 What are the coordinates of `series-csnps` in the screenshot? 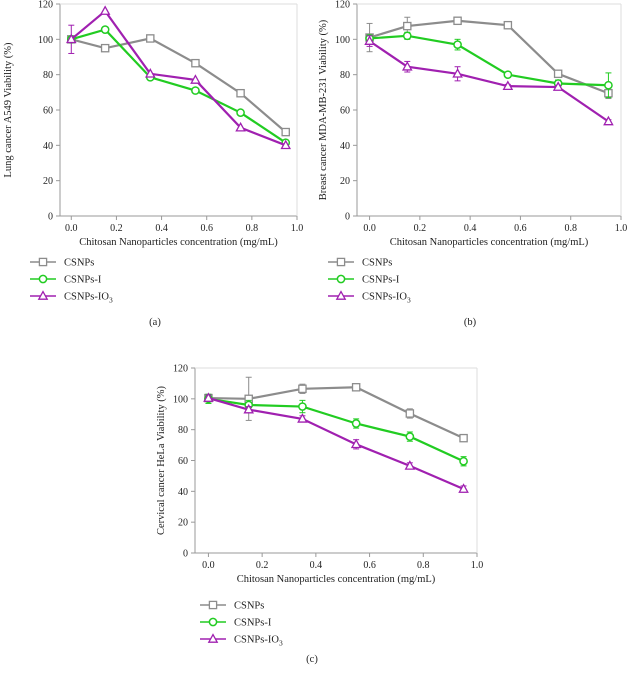 It's located at (489, 58).